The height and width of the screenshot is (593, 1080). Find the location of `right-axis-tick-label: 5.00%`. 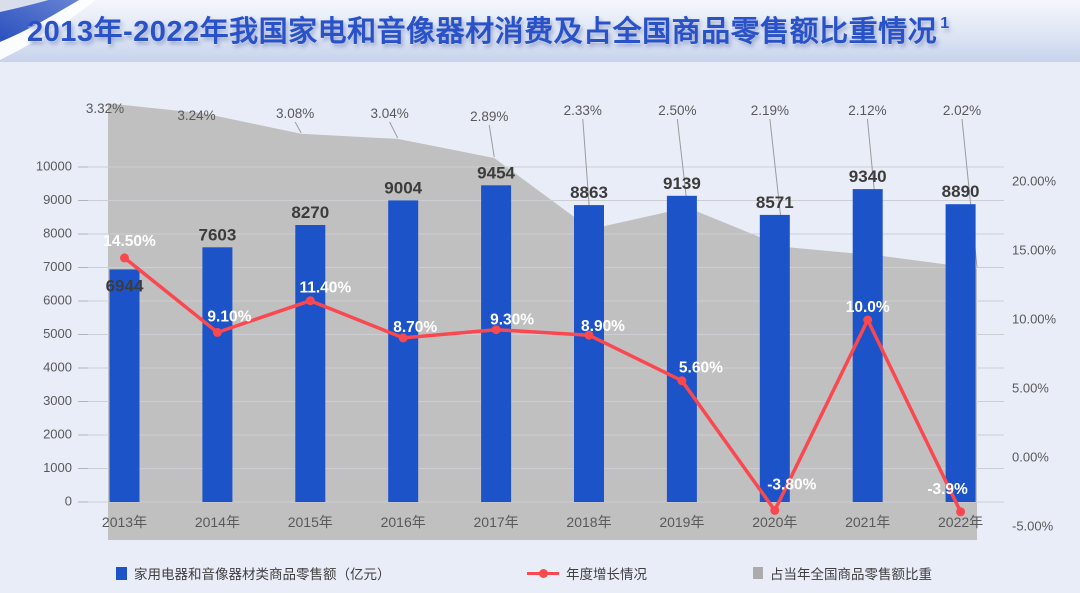

right-axis-tick-label: 5.00% is located at coordinates (1030, 387).